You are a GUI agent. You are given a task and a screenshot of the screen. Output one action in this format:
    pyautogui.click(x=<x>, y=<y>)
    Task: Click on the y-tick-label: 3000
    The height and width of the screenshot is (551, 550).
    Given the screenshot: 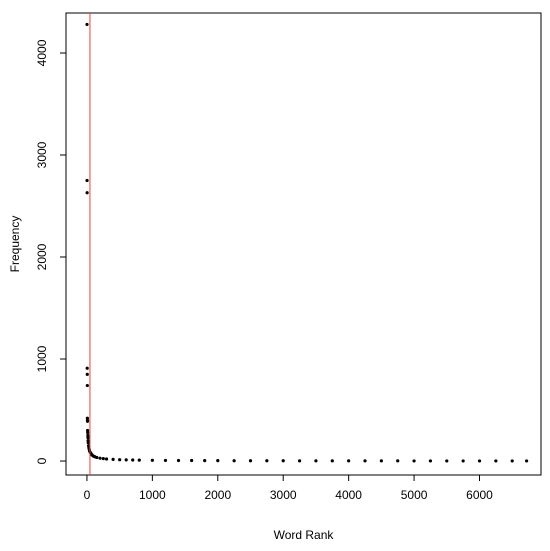 What is the action you would take?
    pyautogui.click(x=42, y=154)
    